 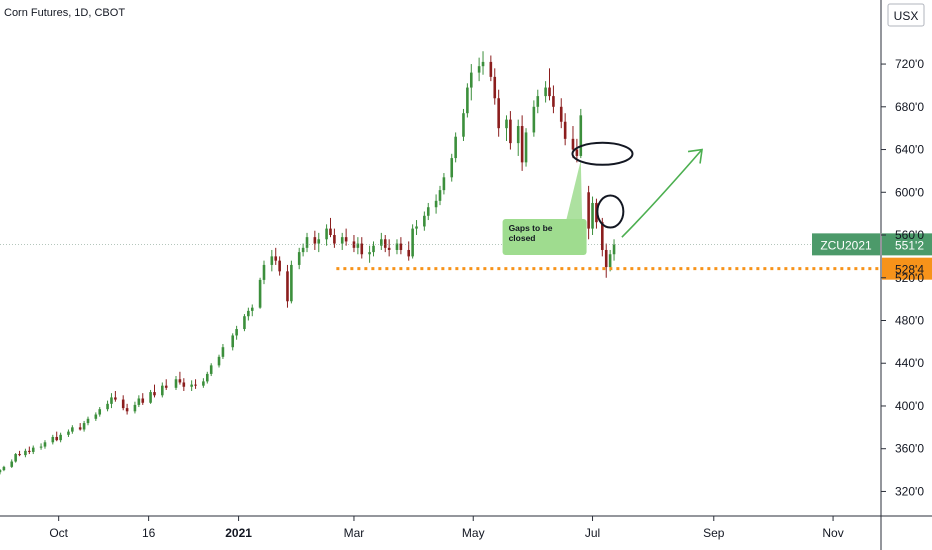 I want to click on up-arrow, so click(x=662, y=193).